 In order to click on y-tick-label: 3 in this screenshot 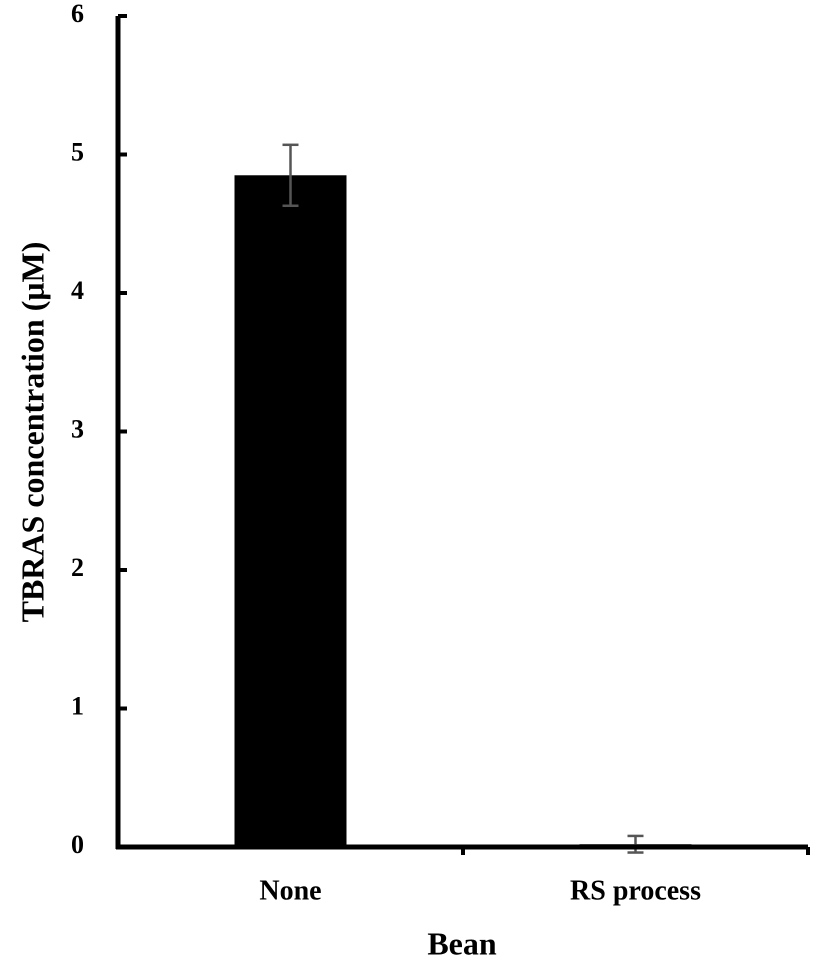, I will do `click(77, 428)`.